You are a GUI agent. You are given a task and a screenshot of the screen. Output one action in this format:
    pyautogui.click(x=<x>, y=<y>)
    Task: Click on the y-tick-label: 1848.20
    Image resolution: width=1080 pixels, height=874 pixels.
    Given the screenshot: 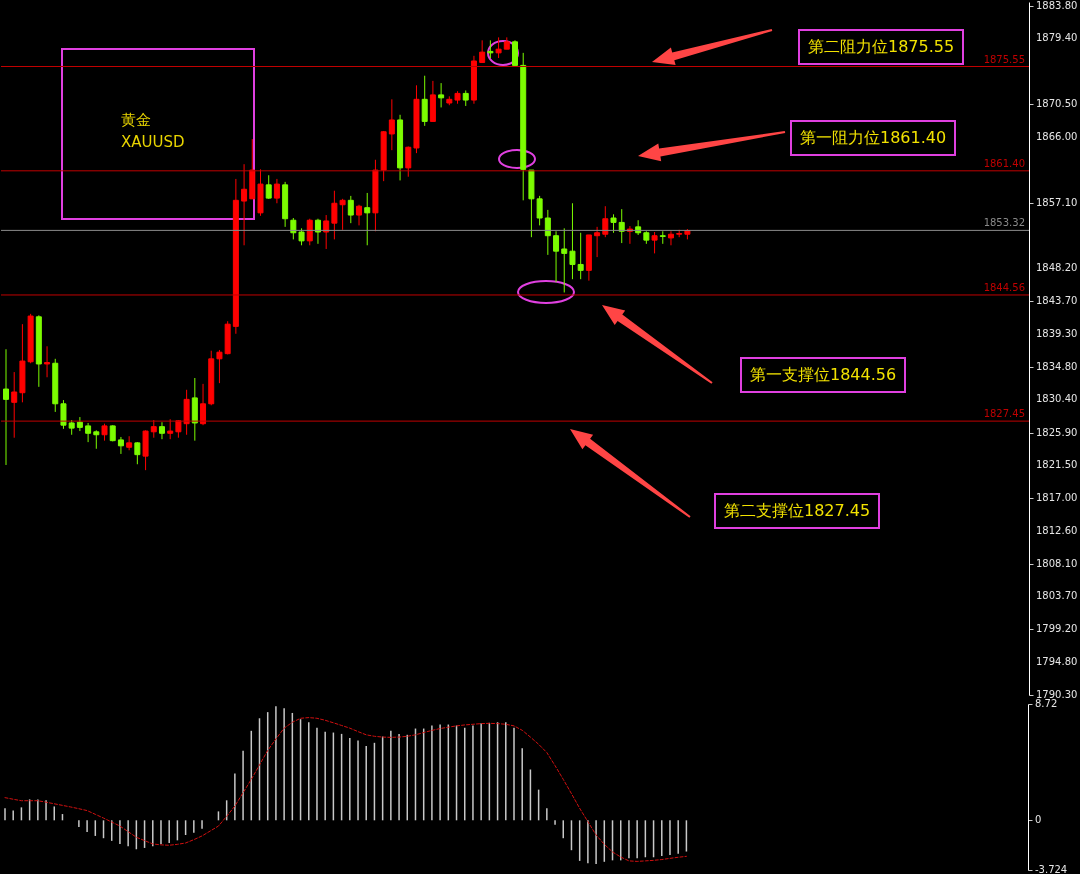 What is the action you would take?
    pyautogui.click(x=1057, y=268)
    